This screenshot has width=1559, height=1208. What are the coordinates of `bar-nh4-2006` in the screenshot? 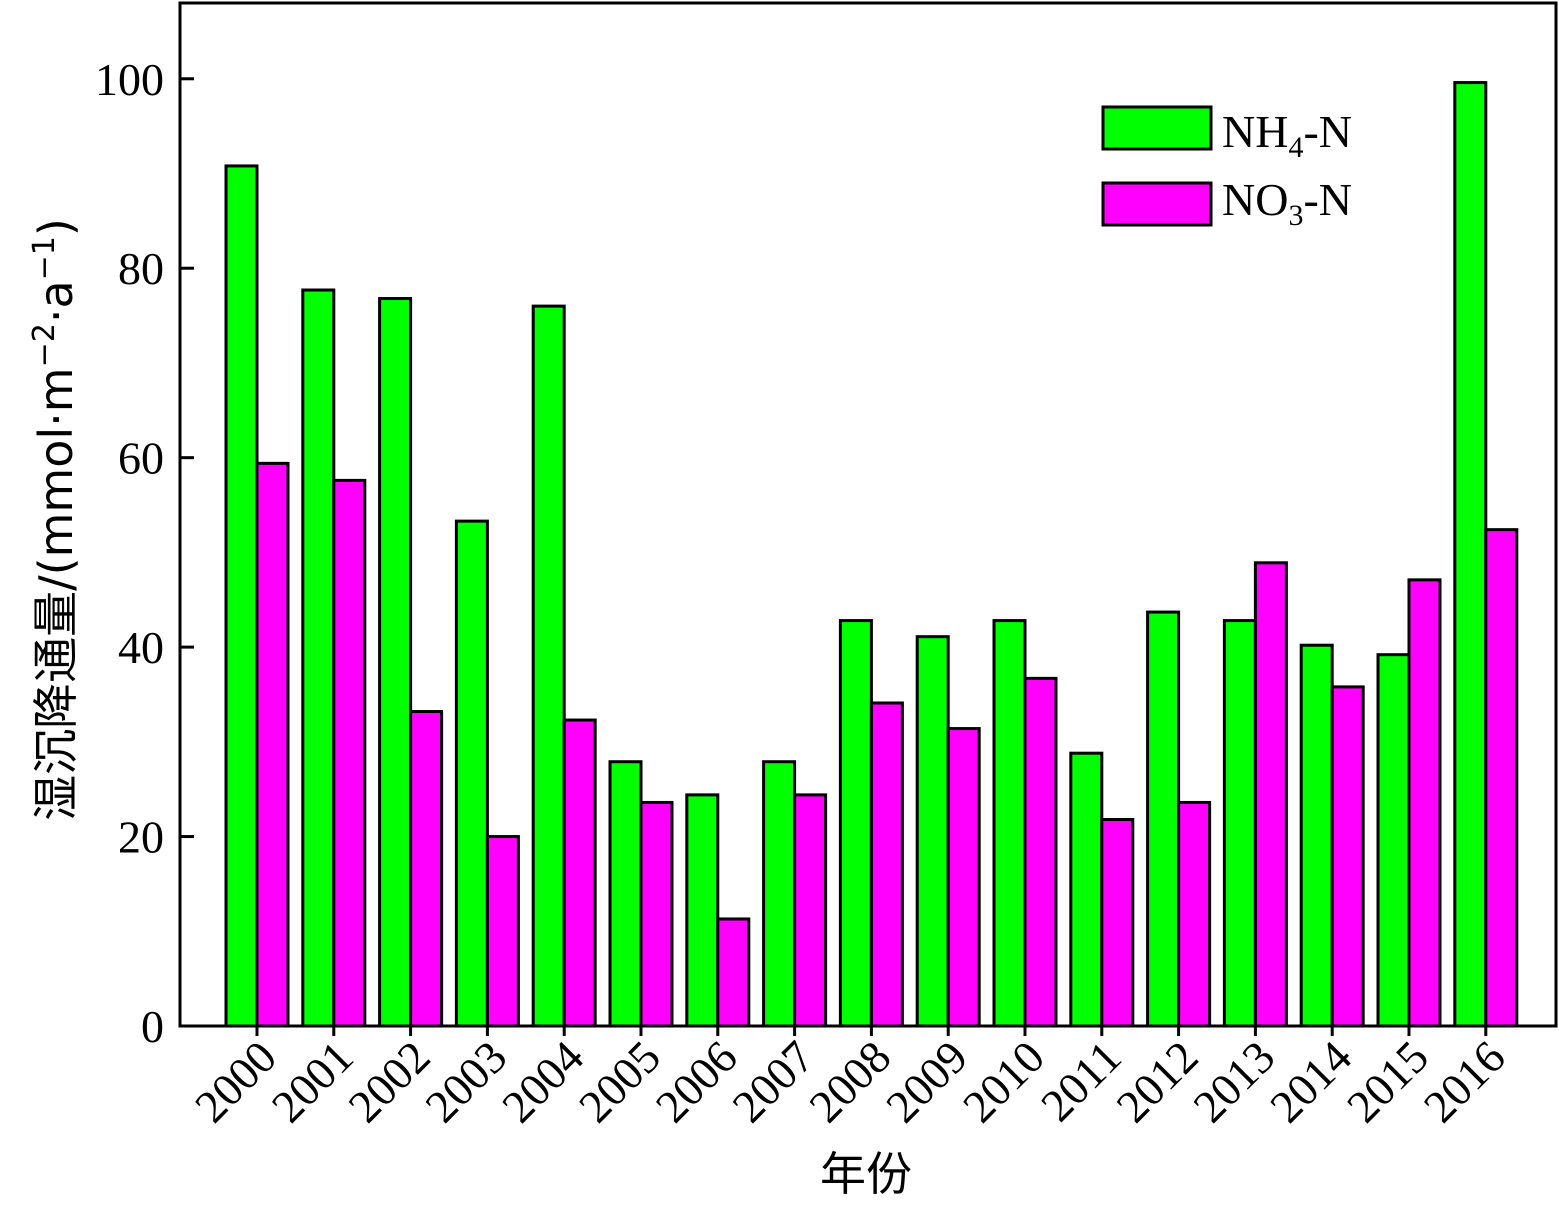 It's located at (702, 910).